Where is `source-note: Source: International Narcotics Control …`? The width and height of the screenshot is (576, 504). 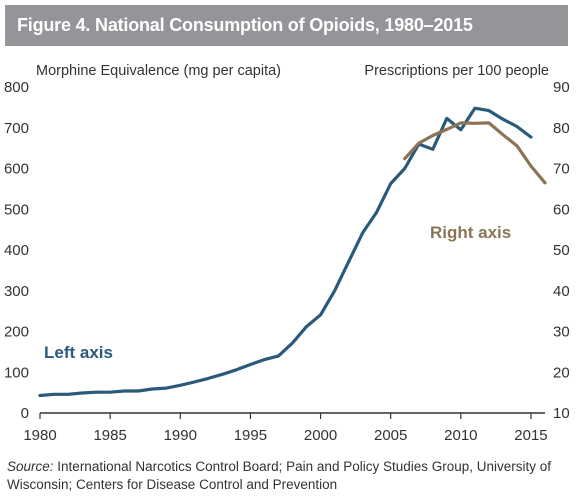 source-note: Source: International Narcotics Control … is located at coordinates (287, 476).